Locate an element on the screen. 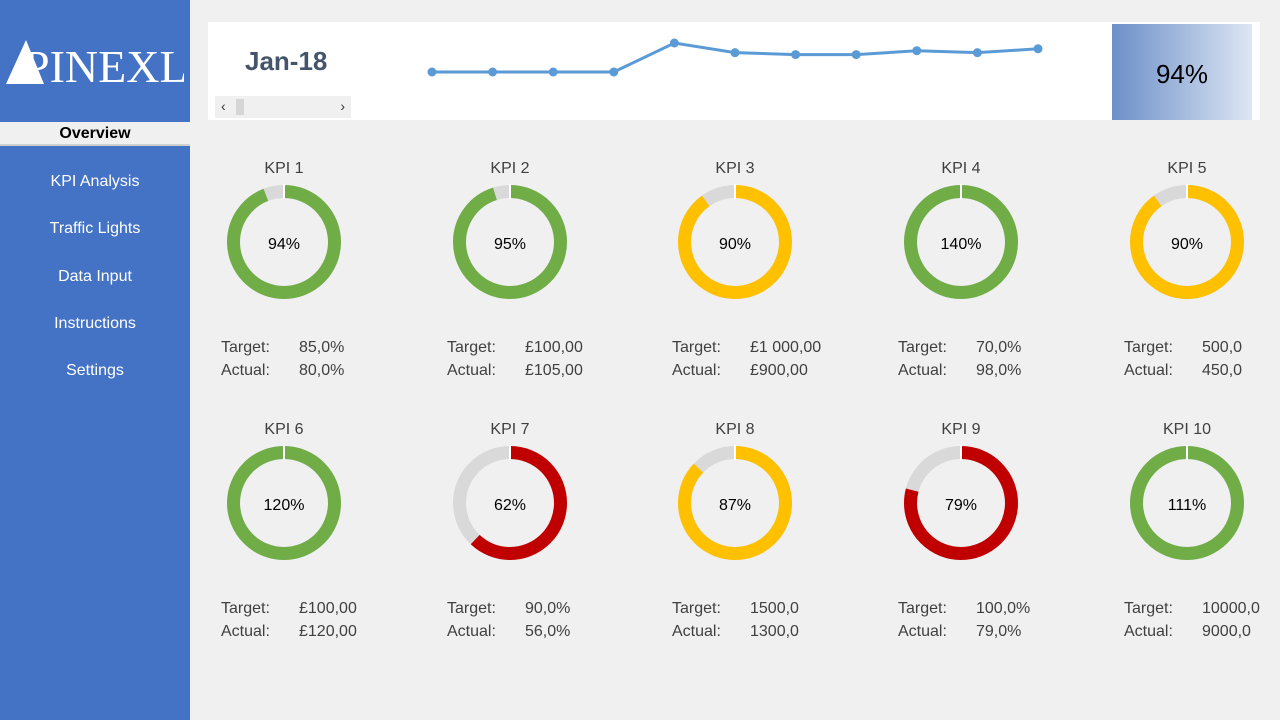 Image resolution: width=1280 pixels, height=720 pixels. kpi-target: Target: £1 000,00 is located at coordinates (746, 348).